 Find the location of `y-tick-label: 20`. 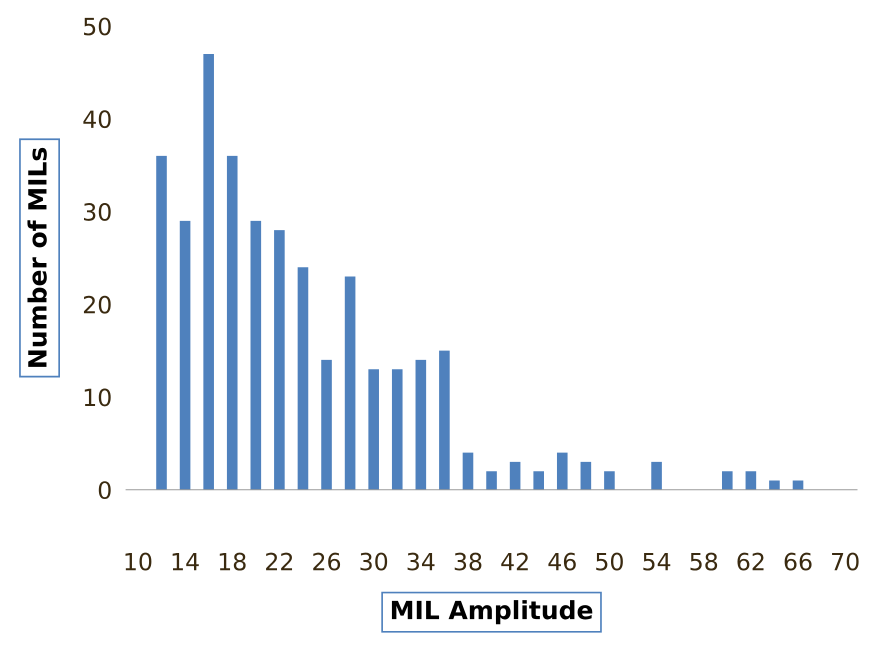

y-tick-label: 20 is located at coordinates (97, 305).